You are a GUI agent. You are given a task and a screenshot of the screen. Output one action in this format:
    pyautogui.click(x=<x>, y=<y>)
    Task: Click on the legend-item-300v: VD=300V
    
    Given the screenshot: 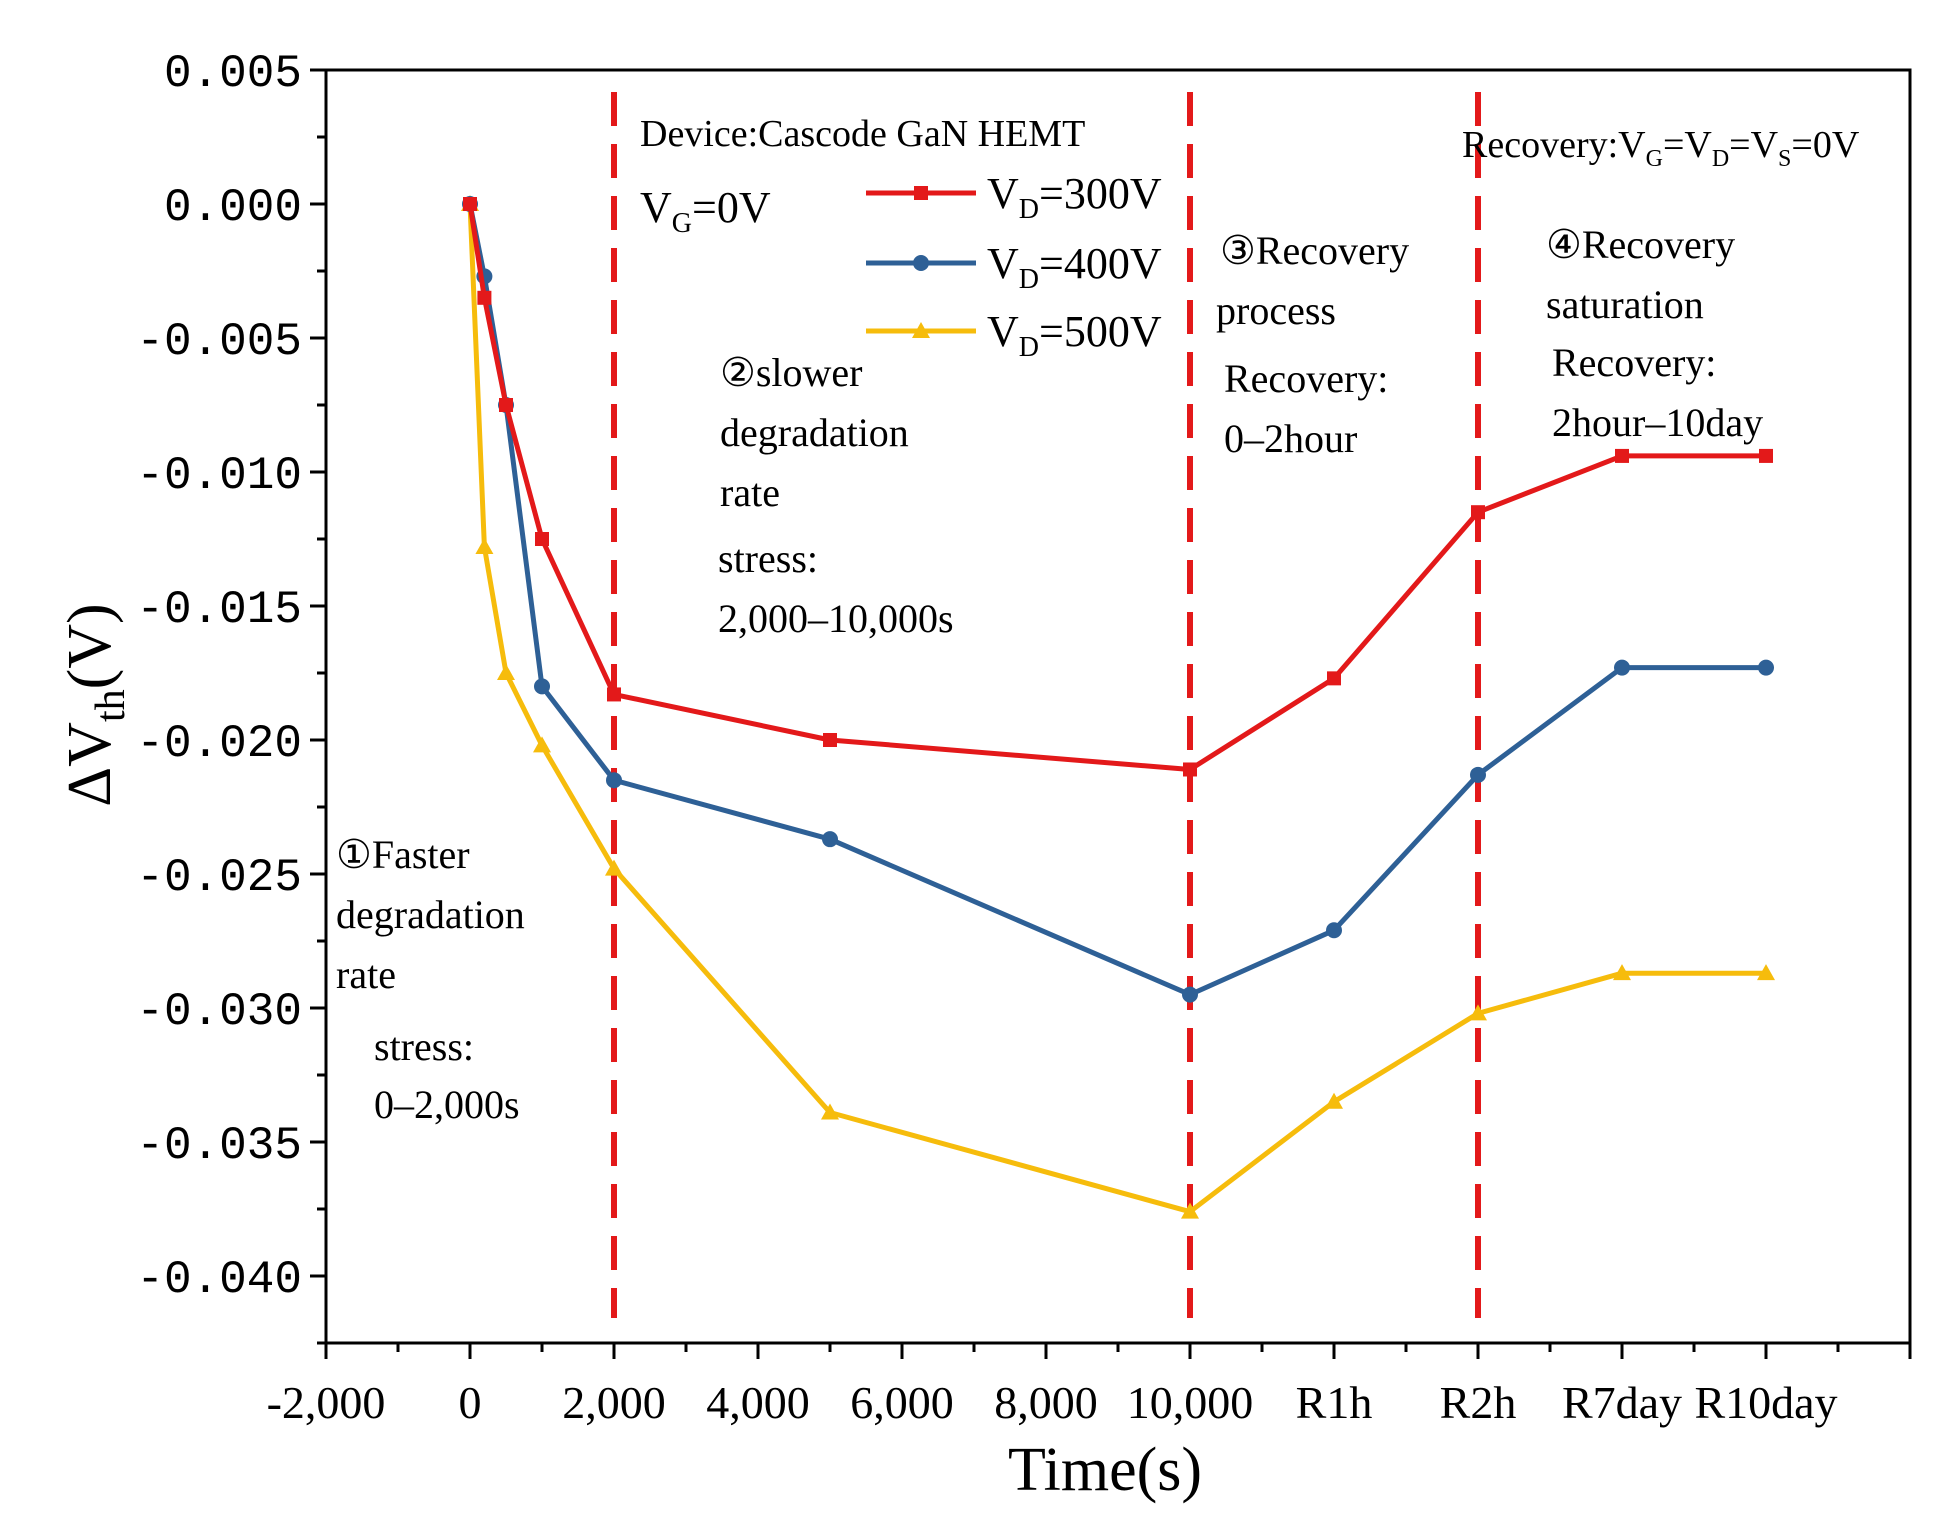 What is the action you would take?
    pyautogui.click(x=1014, y=197)
    